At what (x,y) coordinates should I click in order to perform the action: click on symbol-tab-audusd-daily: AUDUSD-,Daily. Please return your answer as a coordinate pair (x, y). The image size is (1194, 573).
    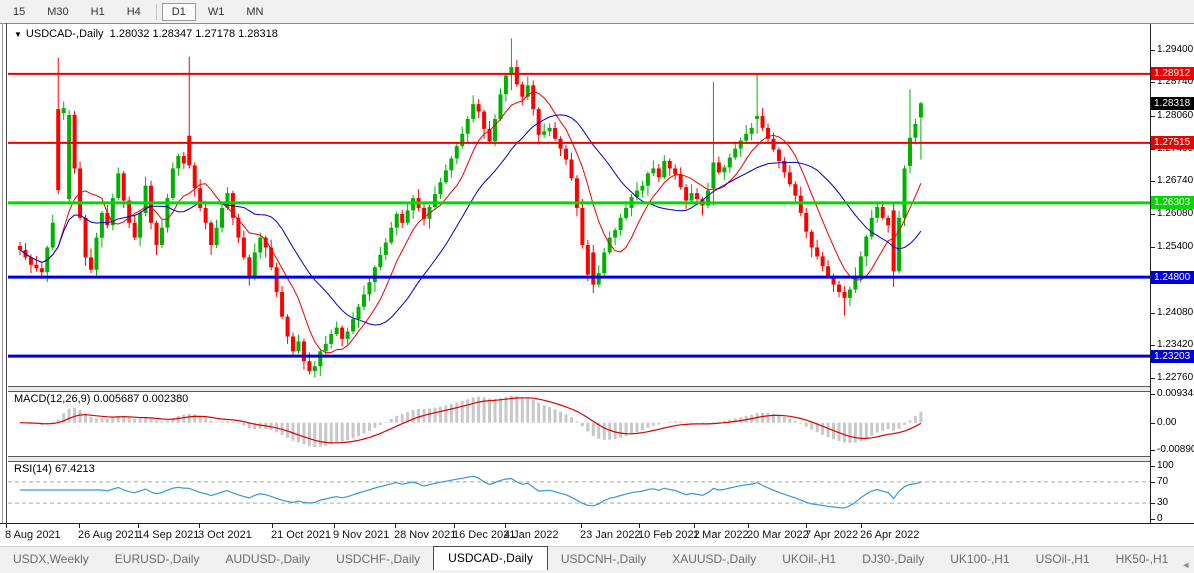
    Looking at the image, I should click on (268, 559).